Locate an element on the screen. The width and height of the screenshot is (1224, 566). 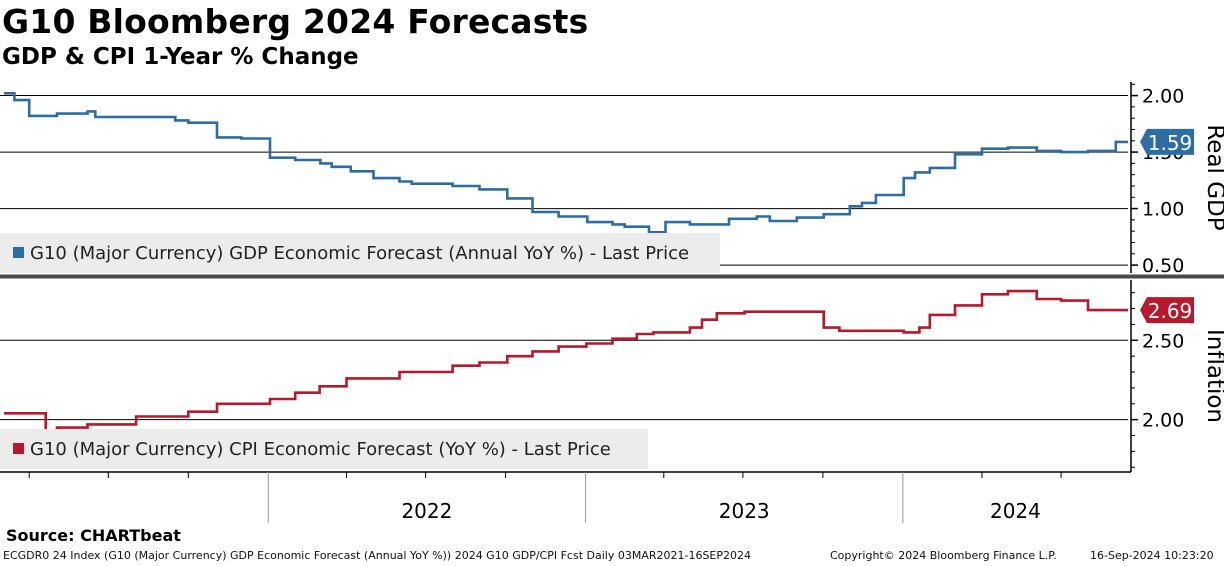
y-tick-label-1-0: 2.50 is located at coordinates (1163, 341).